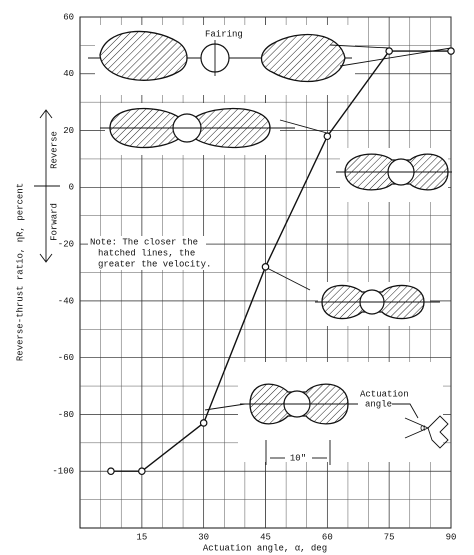 The image size is (474, 555). I want to click on annotation: Forward, so click(54, 222).